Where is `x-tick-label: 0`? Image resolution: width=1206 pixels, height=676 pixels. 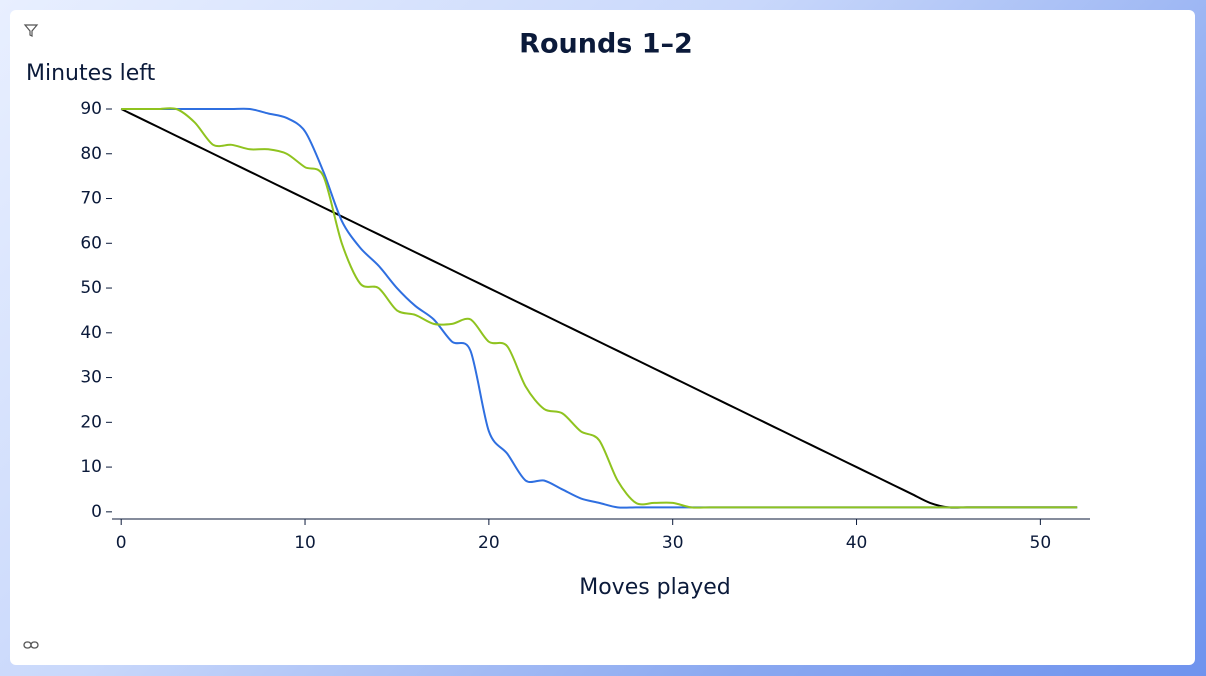
x-tick-label: 0 is located at coordinates (121, 543).